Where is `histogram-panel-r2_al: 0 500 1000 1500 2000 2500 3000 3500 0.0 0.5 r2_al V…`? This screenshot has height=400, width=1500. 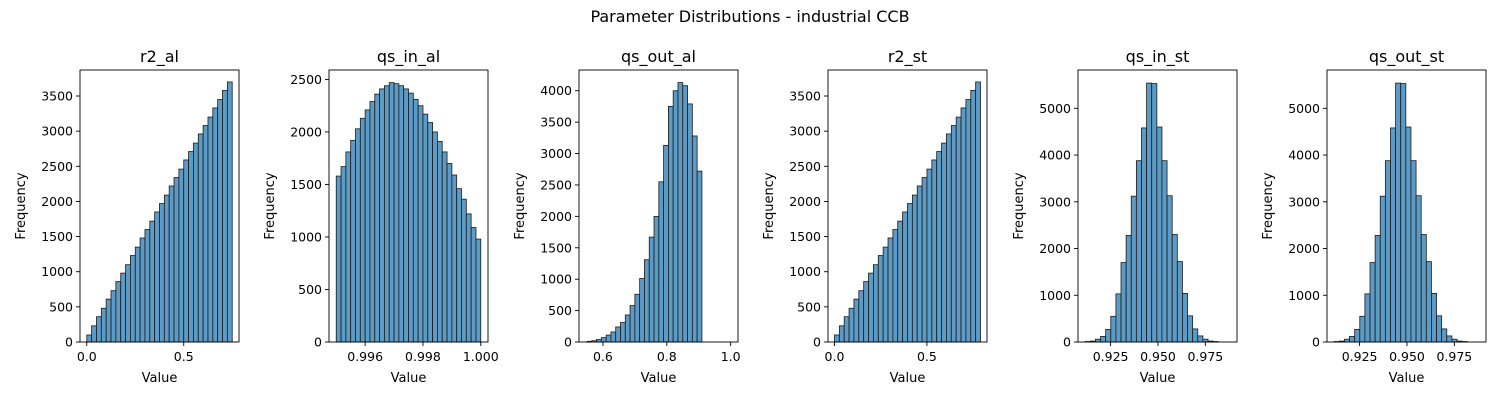 histogram-panel-r2_al: 0 500 1000 1500 2000 2500 3000 3500 0.0 0.5 r2_al V… is located at coordinates (127, 216).